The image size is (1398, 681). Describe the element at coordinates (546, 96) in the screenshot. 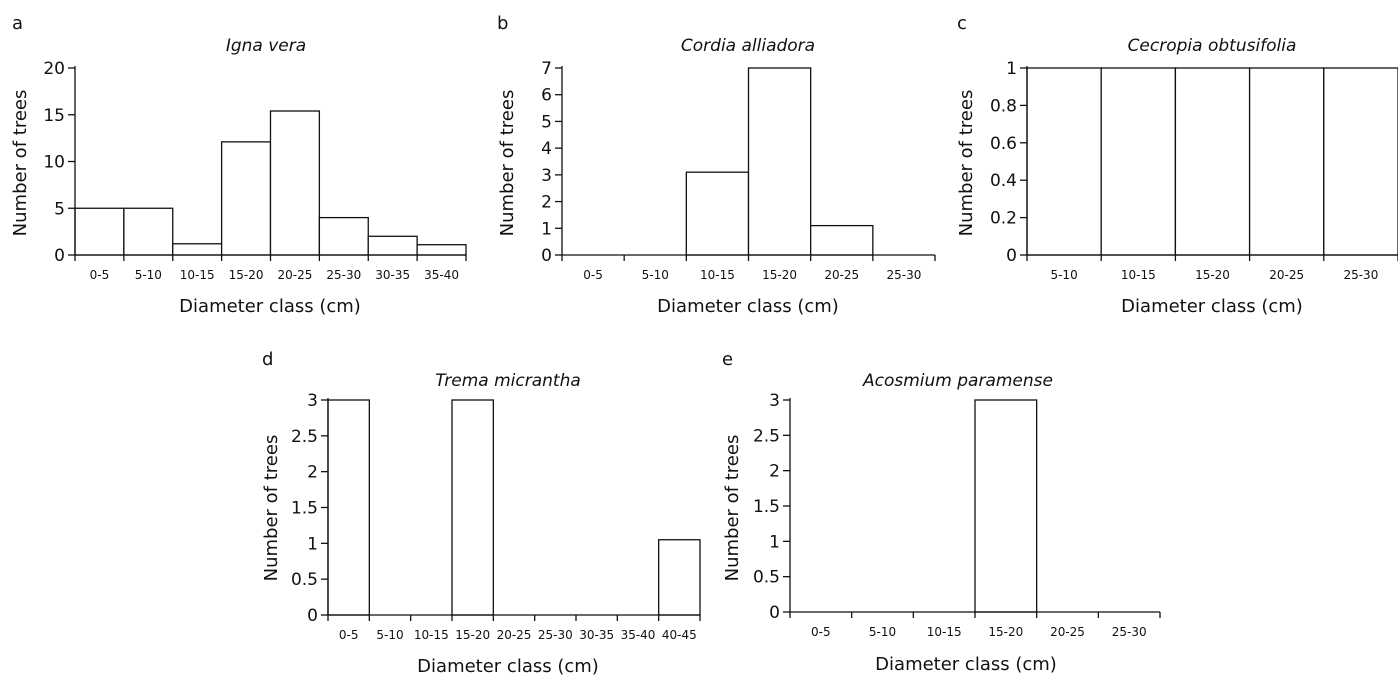

I see `y-tick-label: 6` at that location.